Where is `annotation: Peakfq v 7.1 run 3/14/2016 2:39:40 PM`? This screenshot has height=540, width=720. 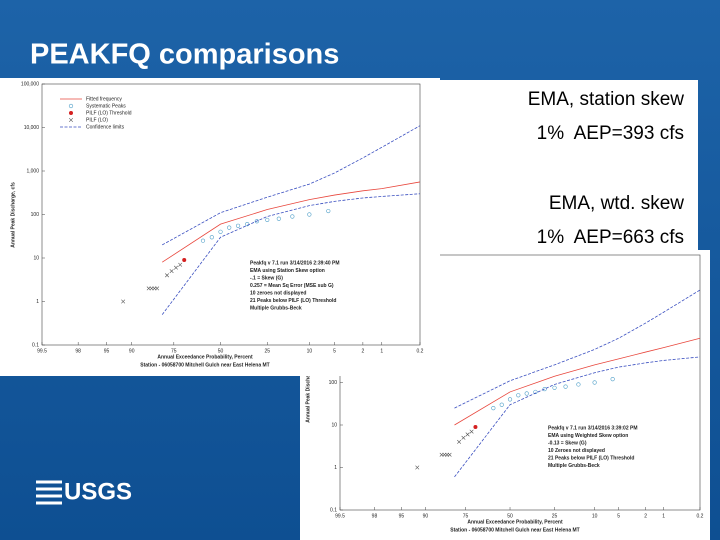 annotation: Peakfq v 7.1 run 3/14/2016 2:39:40 PM is located at coordinates (295, 263).